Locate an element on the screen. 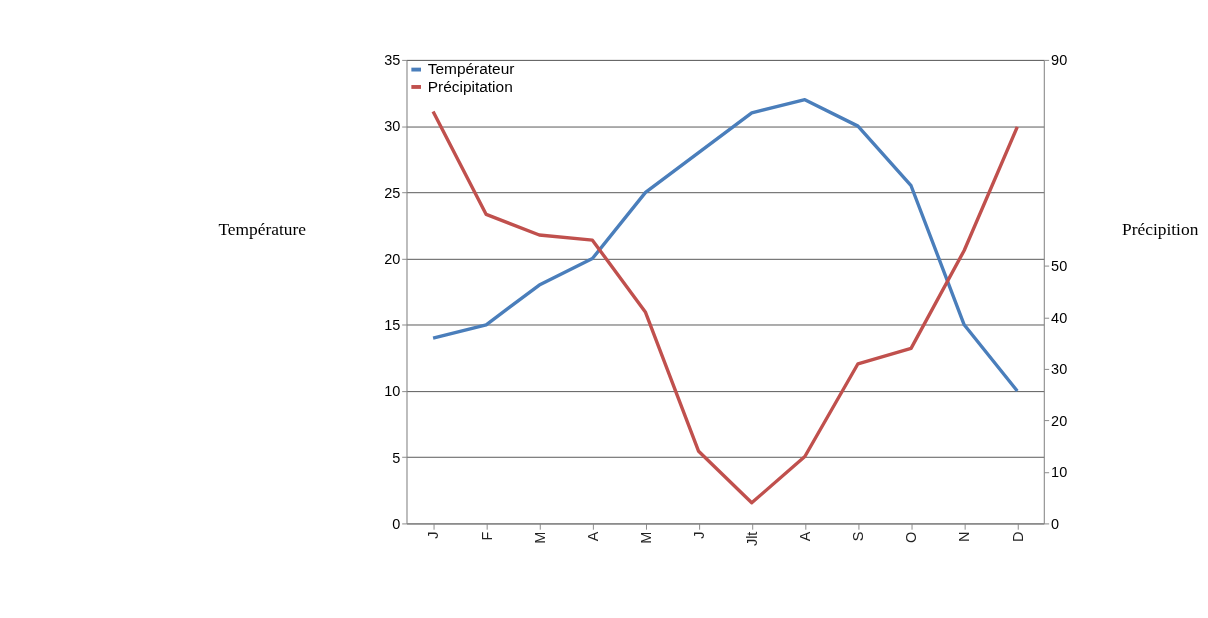 The height and width of the screenshot is (618, 1208). y2-tick-label: 30 is located at coordinates (1059, 369).